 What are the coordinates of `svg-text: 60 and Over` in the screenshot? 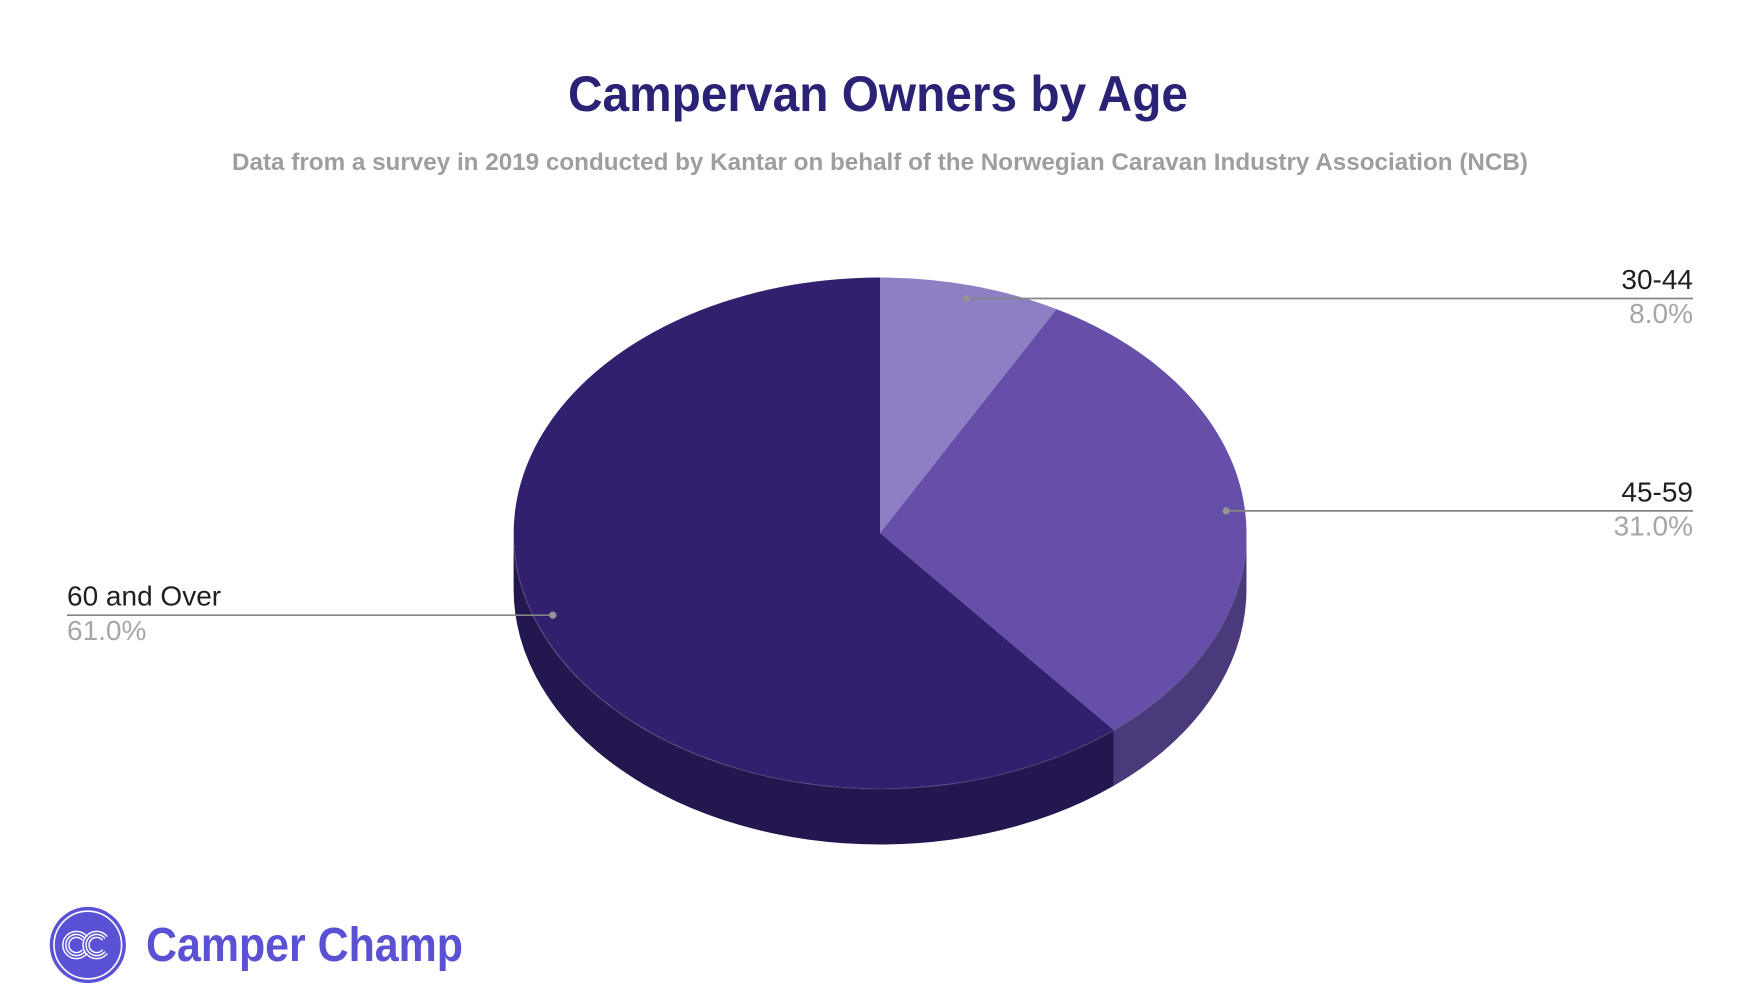 It's located at (144, 596).